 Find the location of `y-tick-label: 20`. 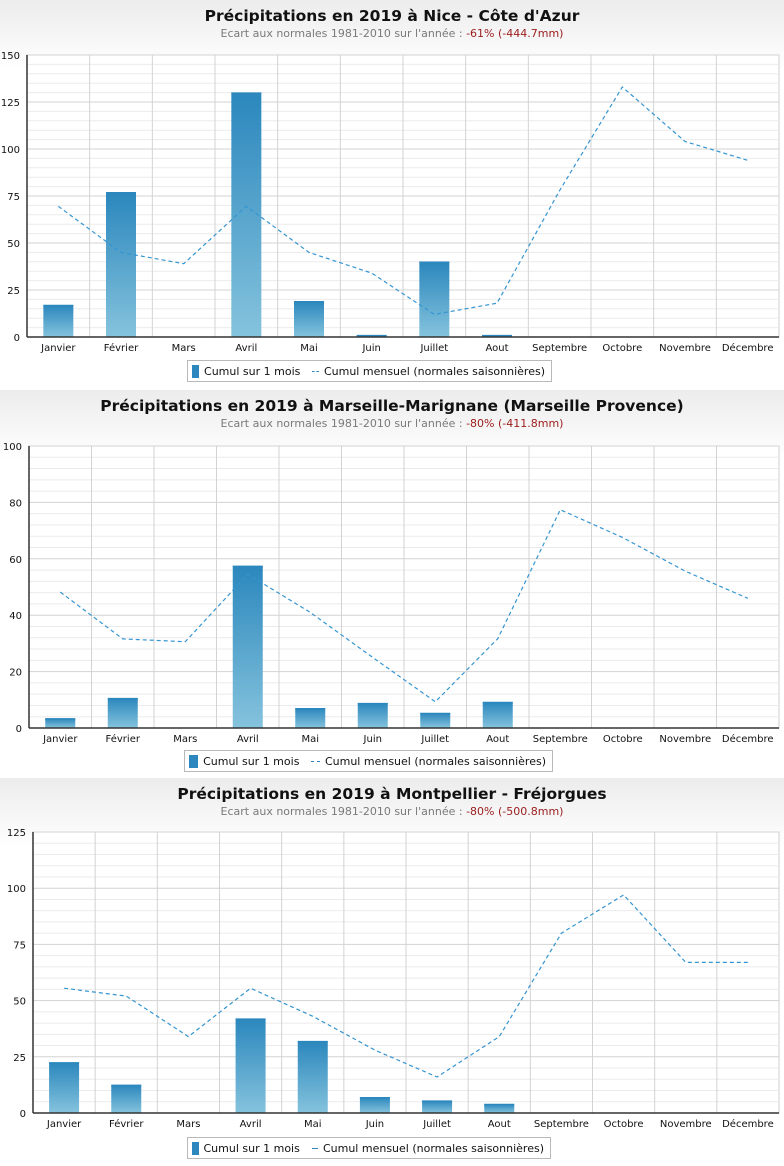

y-tick-label: 20 is located at coordinates (15, 673).